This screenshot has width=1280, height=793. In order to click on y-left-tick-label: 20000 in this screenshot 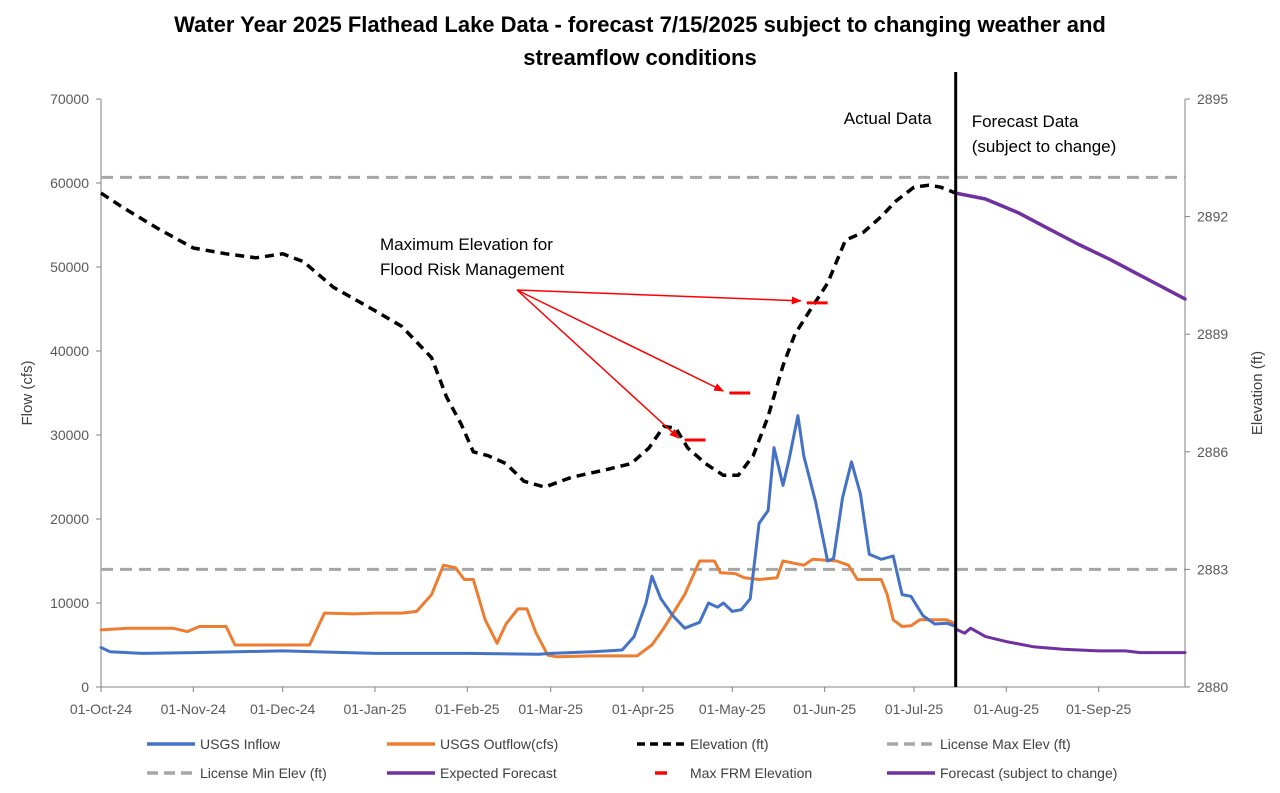, I will do `click(69, 519)`.